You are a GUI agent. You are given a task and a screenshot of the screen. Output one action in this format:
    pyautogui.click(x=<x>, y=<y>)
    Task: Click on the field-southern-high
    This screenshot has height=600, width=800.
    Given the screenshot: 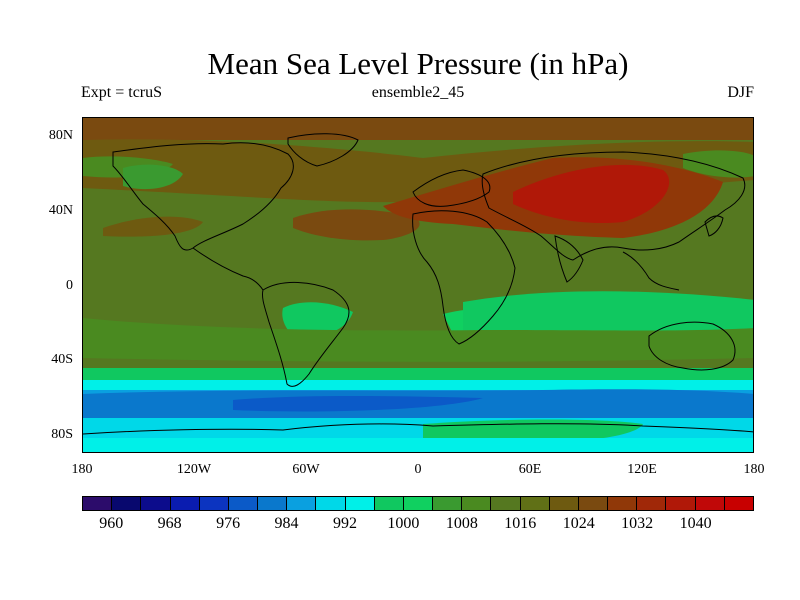 What is the action you would take?
    pyautogui.click(x=418, y=340)
    